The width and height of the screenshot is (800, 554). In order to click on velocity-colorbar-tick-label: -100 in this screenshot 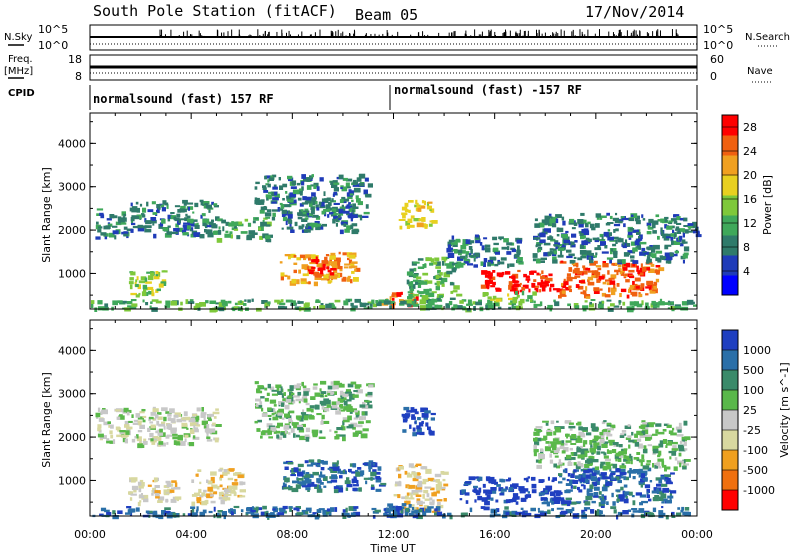, I will do `click(755, 450)`.